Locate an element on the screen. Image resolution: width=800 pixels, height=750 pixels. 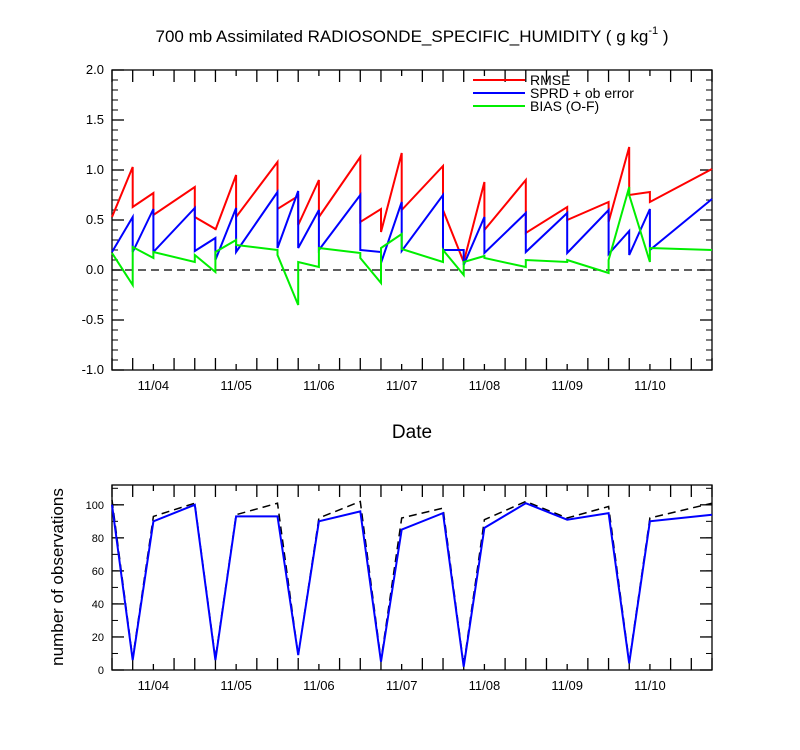
bottom-y-tick-label: 40 is located at coordinates (98, 605).